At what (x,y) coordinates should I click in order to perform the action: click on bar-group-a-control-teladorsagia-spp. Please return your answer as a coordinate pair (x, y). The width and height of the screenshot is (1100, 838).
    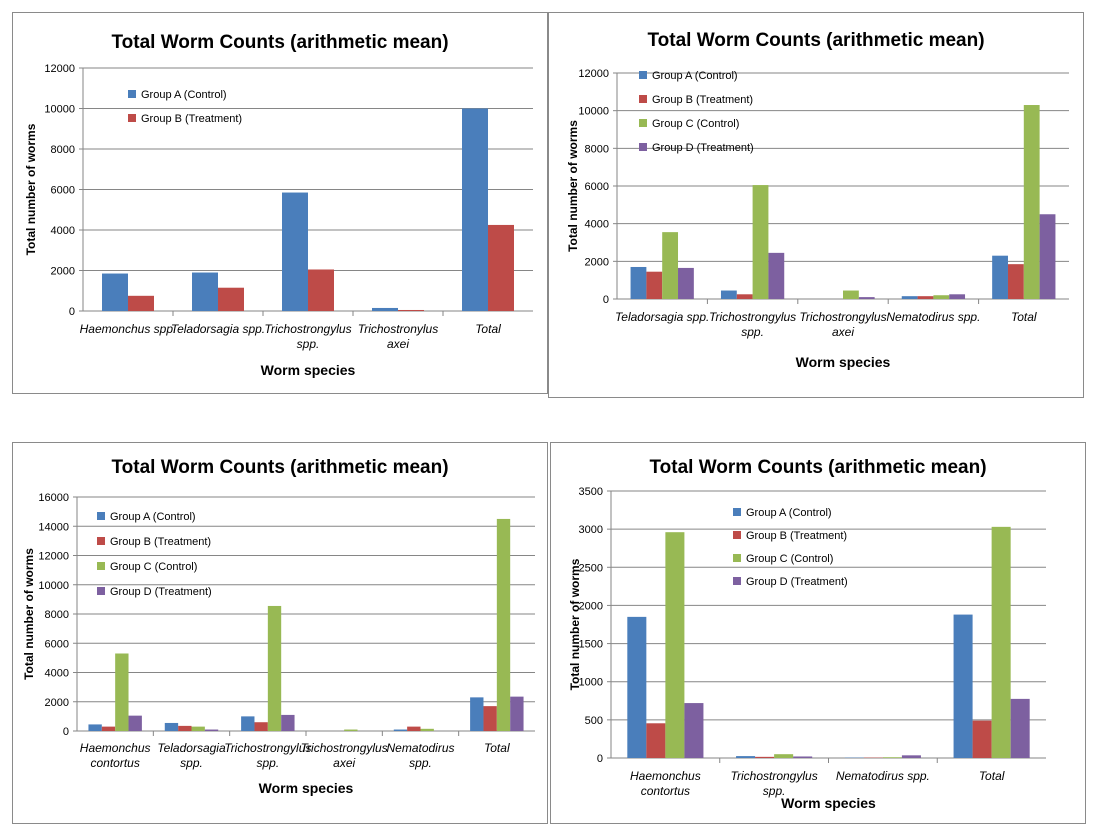
    Looking at the image, I should click on (171, 726).